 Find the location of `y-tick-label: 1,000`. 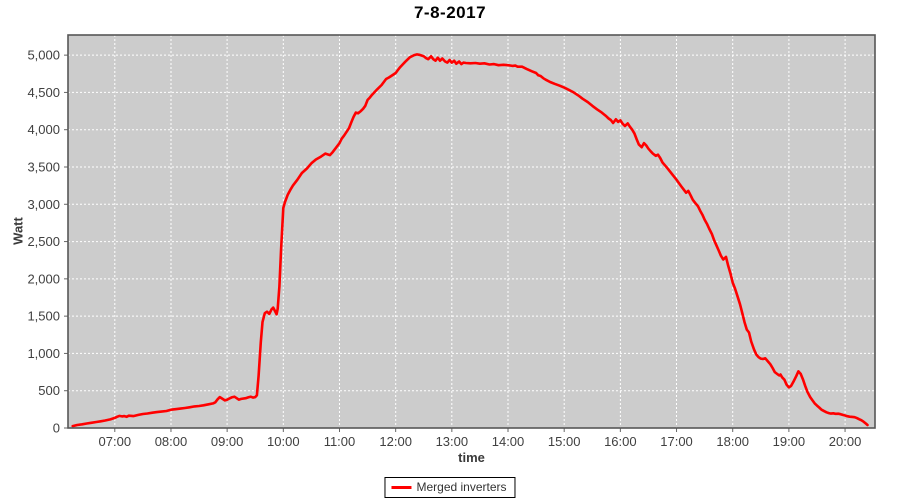

y-tick-label: 1,000 is located at coordinates (43, 353).